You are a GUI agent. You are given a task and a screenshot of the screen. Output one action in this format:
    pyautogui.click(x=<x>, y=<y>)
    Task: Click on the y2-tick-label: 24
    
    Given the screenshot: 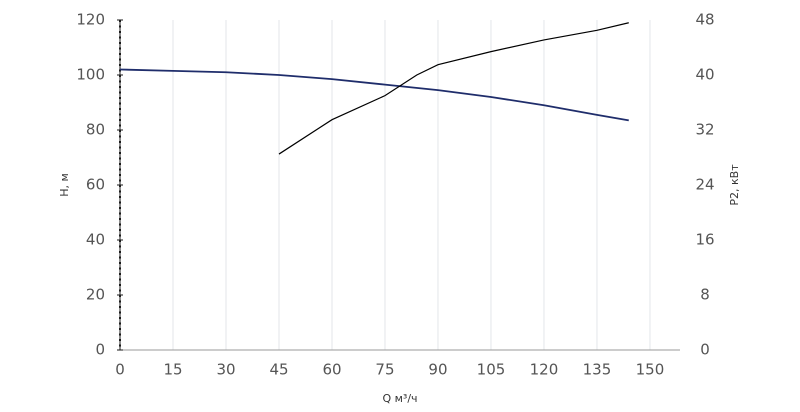 What is the action you would take?
    pyautogui.click(x=704, y=185)
    